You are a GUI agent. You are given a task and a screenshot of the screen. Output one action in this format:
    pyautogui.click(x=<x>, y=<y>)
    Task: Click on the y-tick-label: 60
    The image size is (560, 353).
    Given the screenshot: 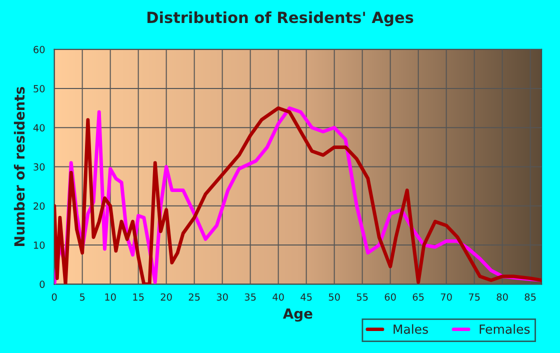 What is the action you would take?
    pyautogui.click(x=39, y=50)
    